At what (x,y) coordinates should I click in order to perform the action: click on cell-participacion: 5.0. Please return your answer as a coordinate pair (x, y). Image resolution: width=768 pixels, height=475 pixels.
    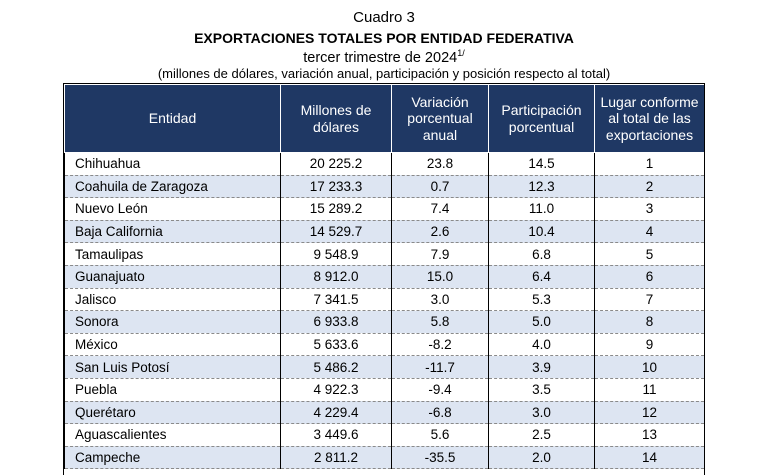
    Looking at the image, I should click on (541, 322).